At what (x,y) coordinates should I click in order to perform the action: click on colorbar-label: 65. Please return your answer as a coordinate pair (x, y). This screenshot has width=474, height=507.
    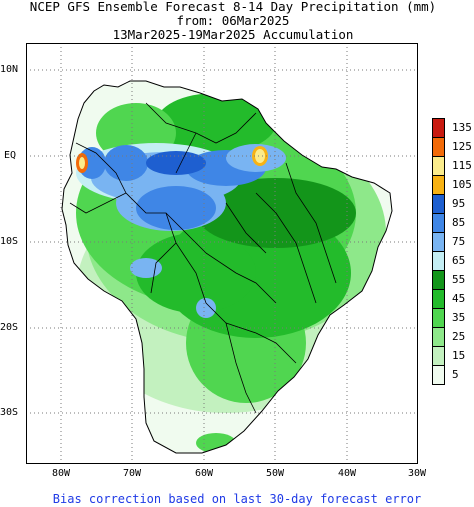
    Looking at the image, I should click on (459, 260).